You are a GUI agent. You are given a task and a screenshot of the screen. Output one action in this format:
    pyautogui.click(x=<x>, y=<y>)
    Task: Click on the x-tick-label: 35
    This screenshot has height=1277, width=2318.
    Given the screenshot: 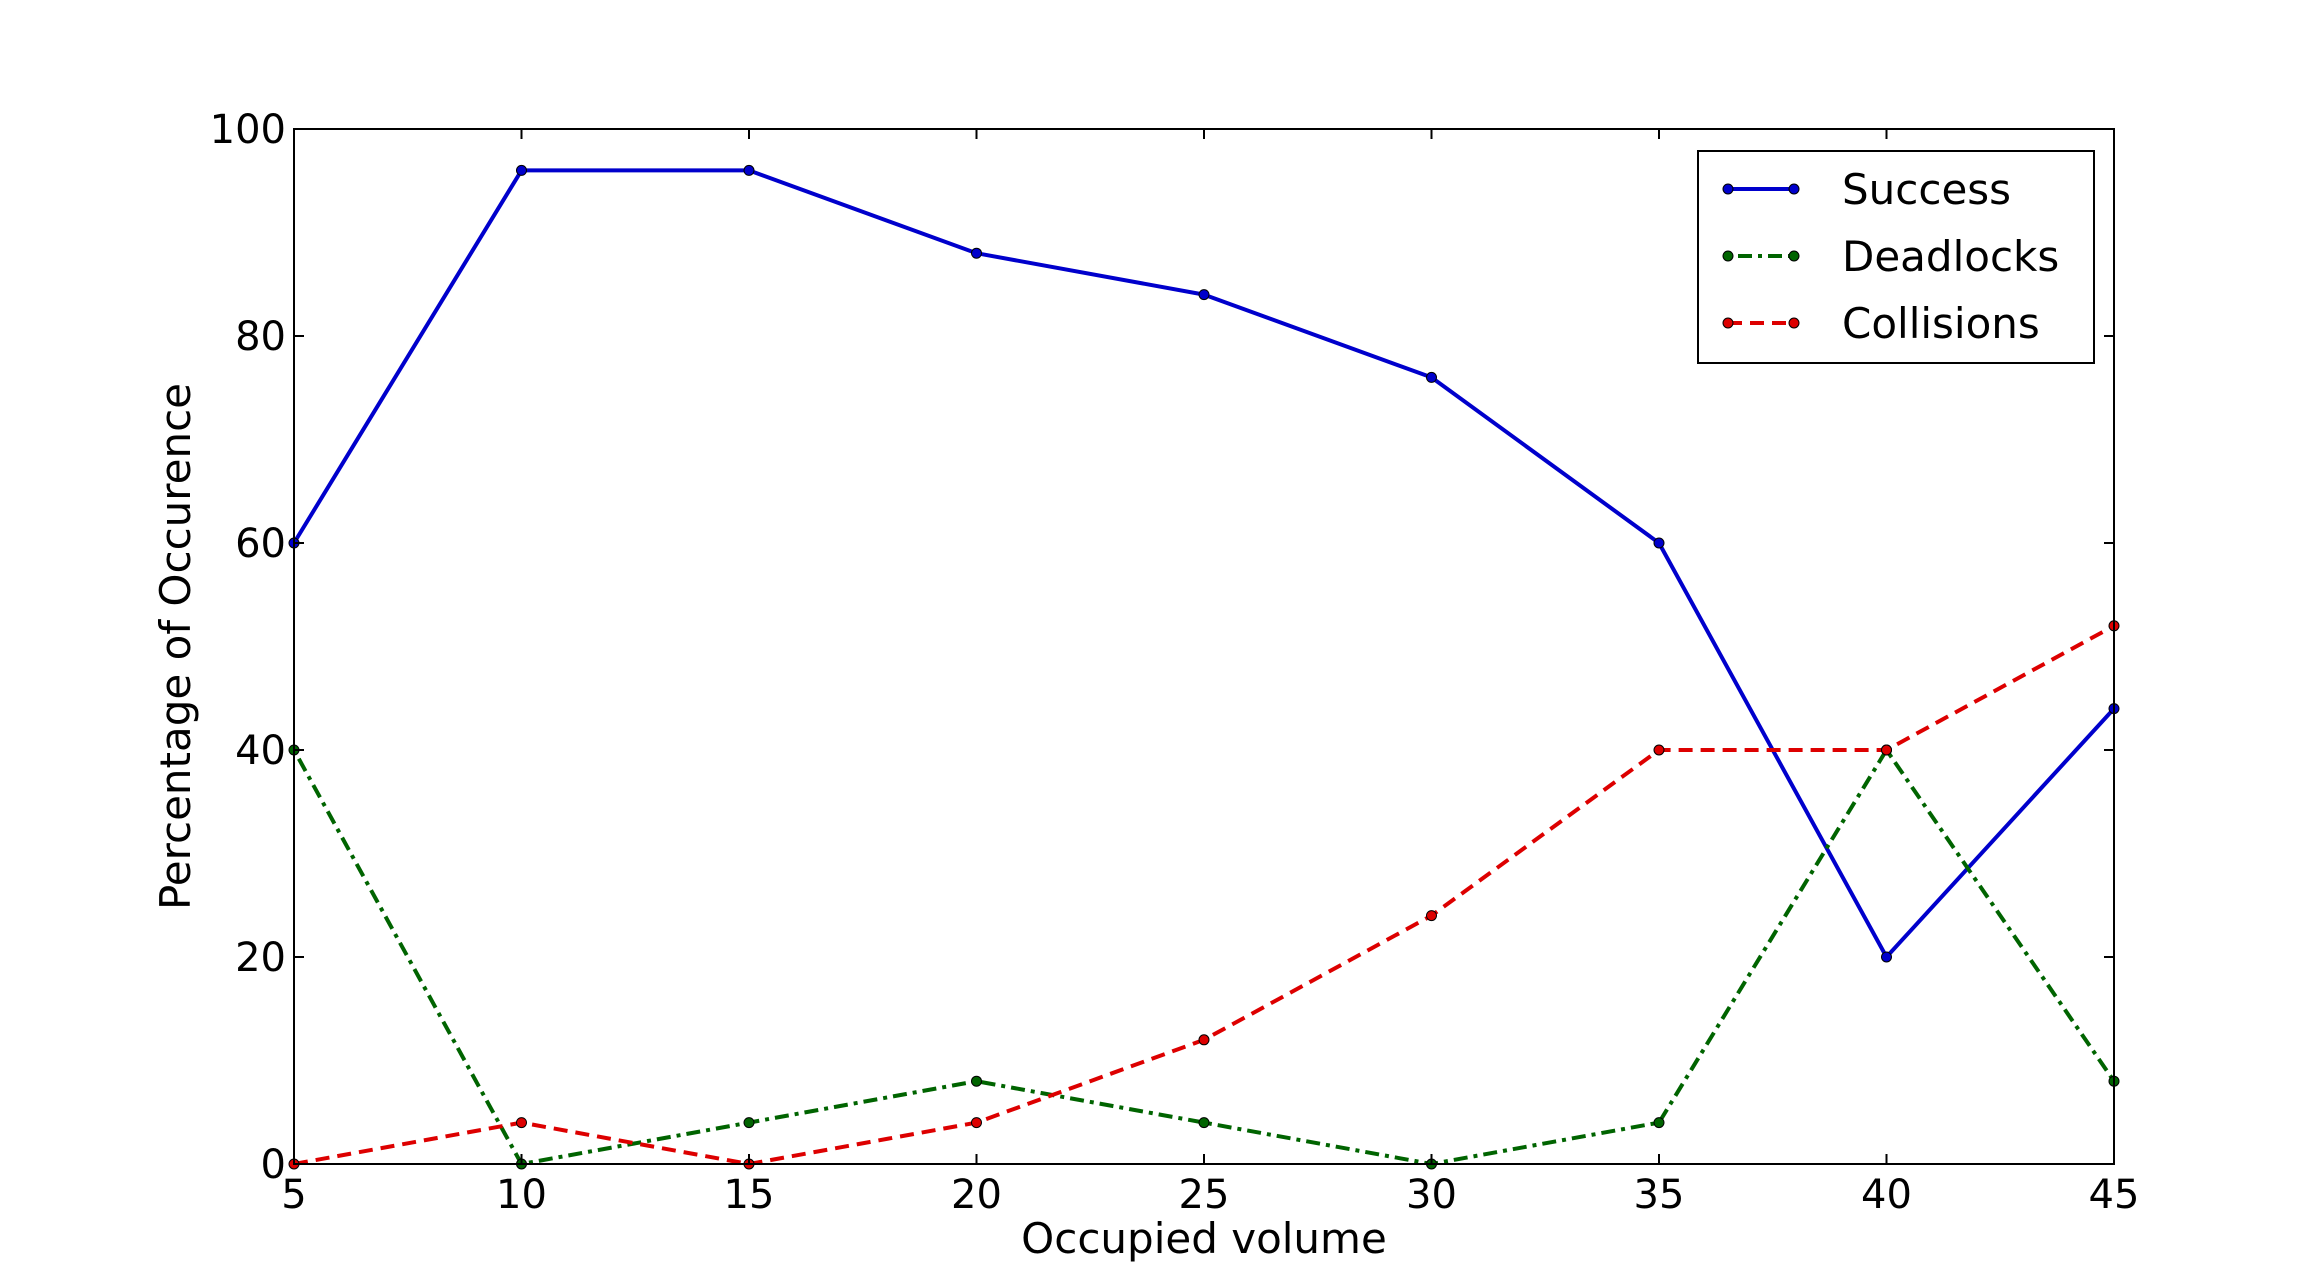 What is the action you would take?
    pyautogui.click(x=1659, y=1195)
    